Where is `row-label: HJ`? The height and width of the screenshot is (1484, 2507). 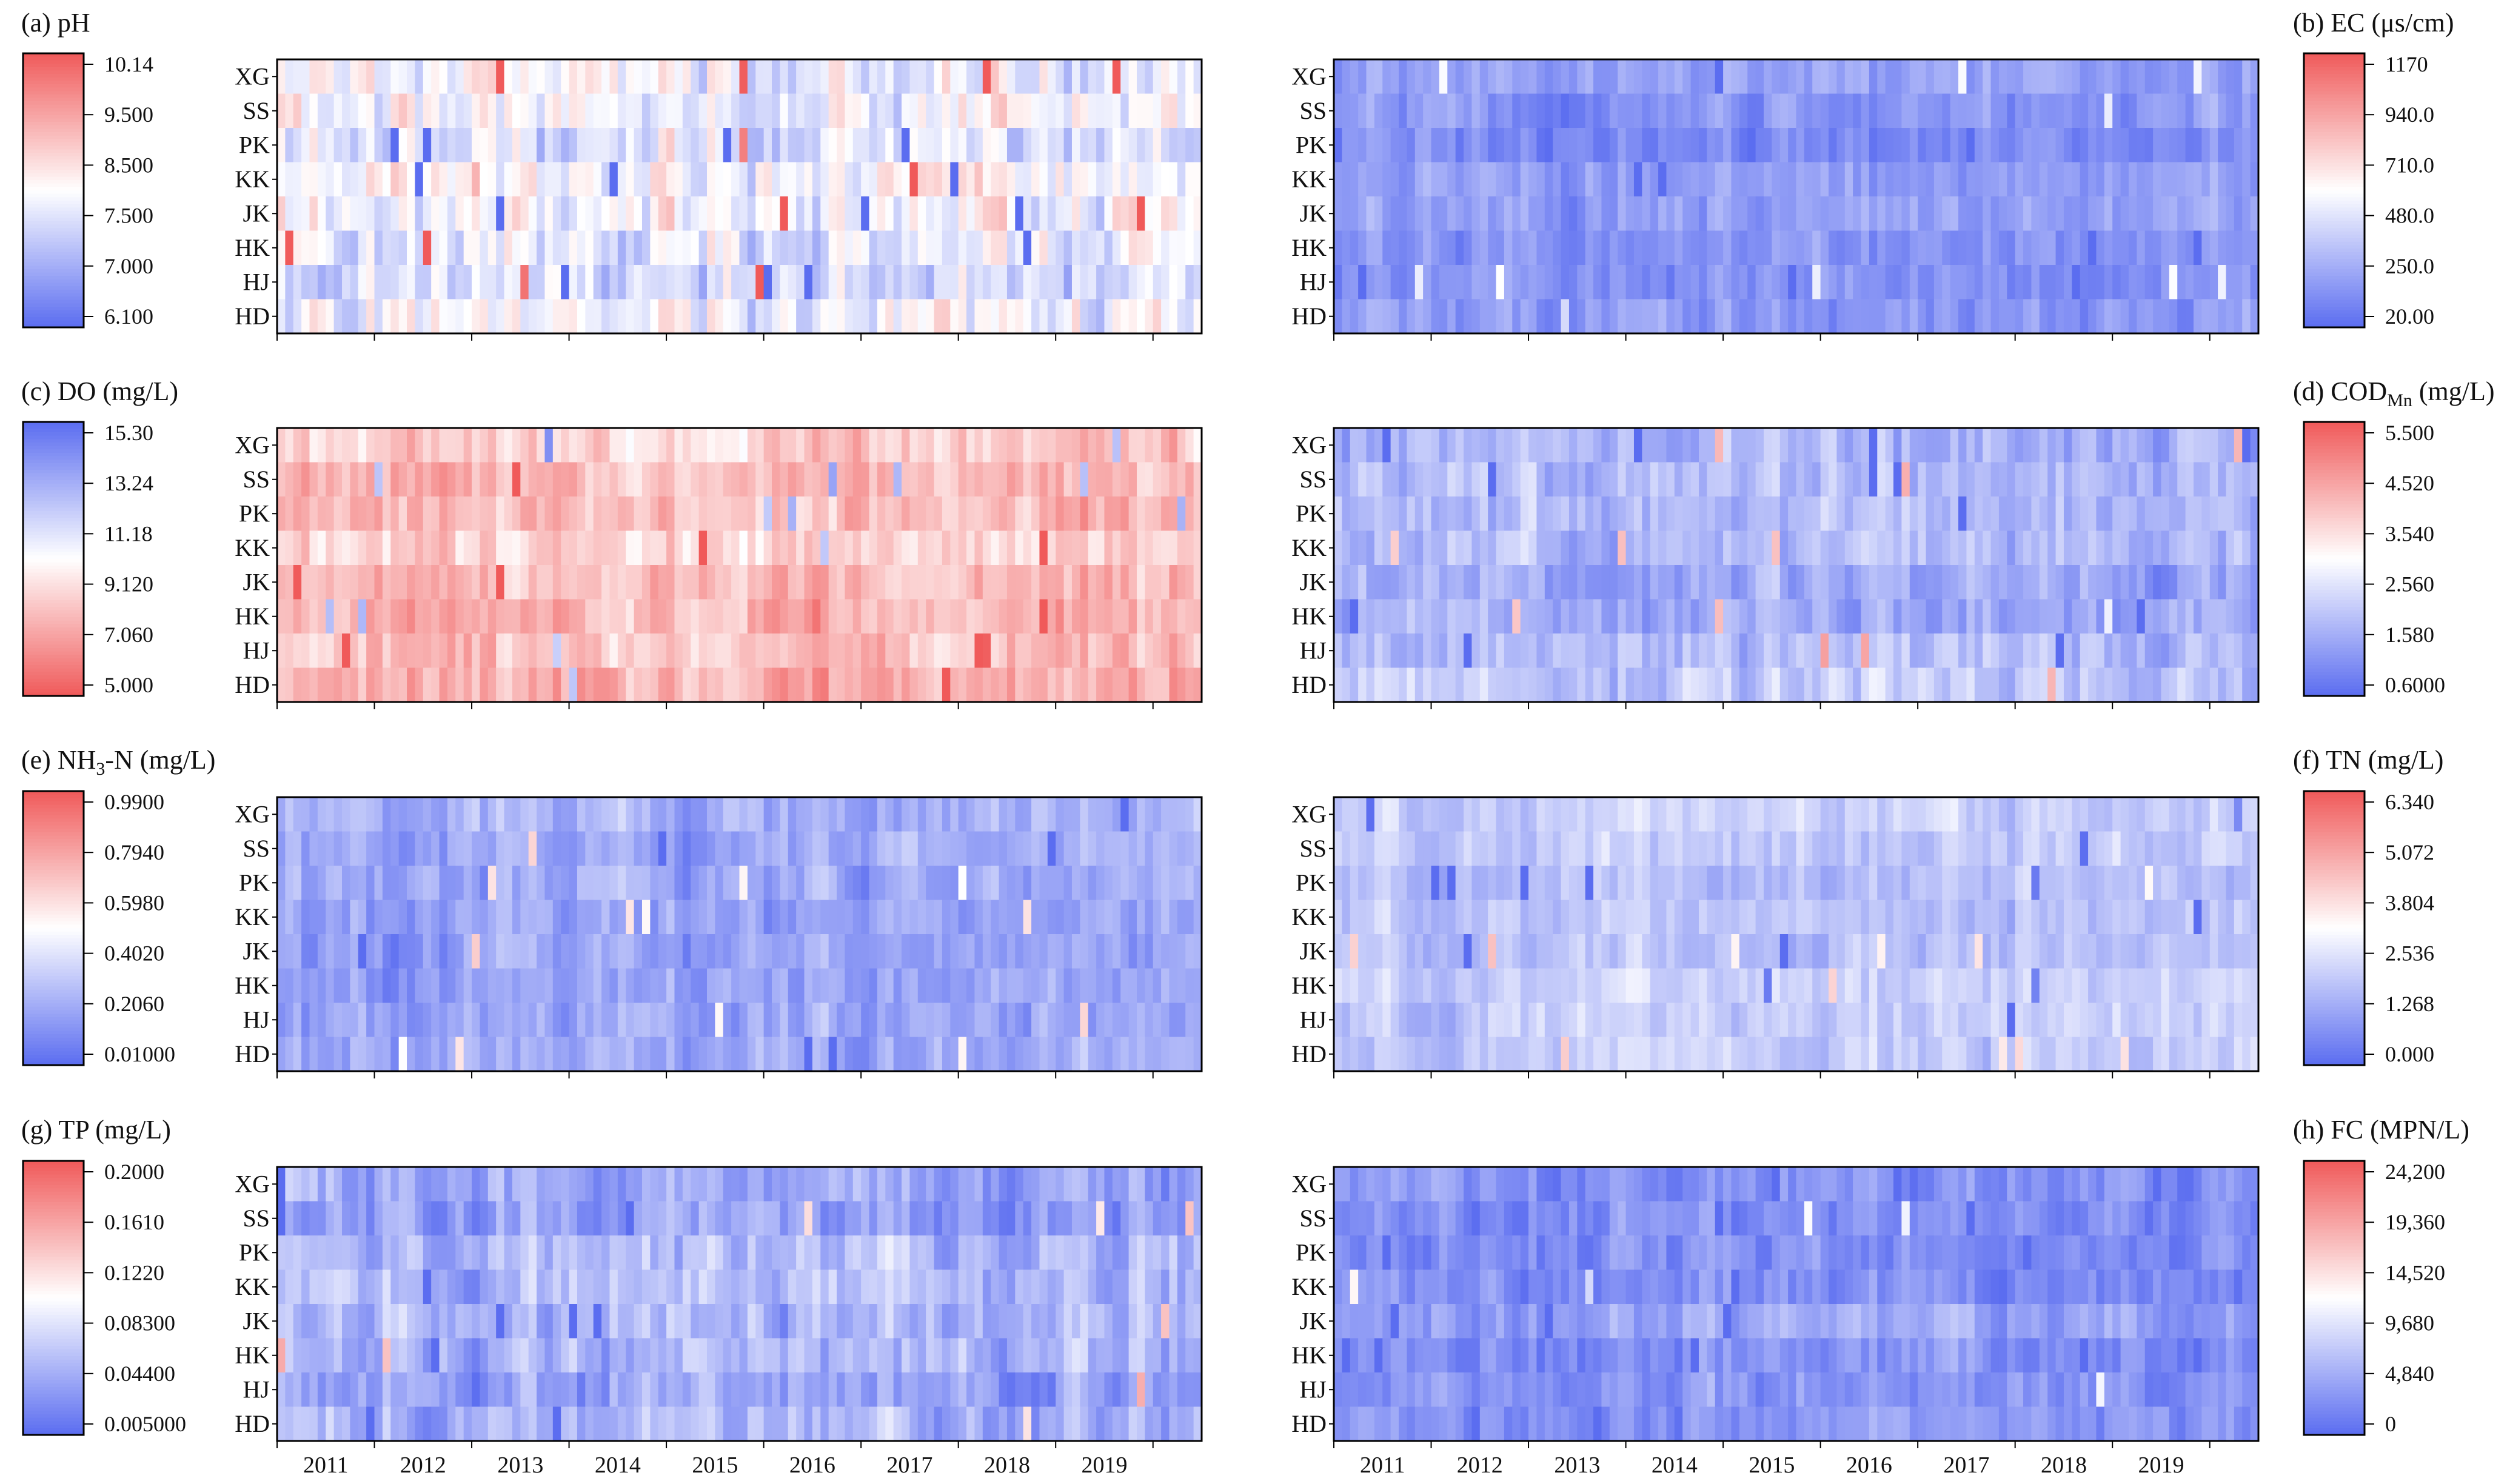
row-label: HJ is located at coordinates (1314, 281).